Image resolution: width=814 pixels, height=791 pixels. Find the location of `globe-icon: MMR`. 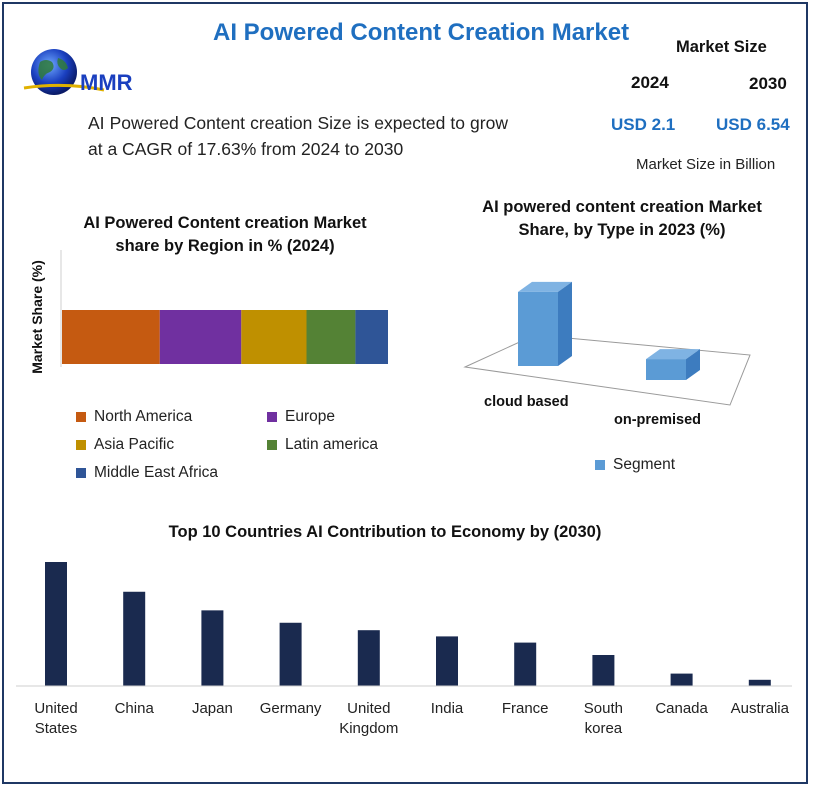

globe-icon: MMR is located at coordinates (78, 72).